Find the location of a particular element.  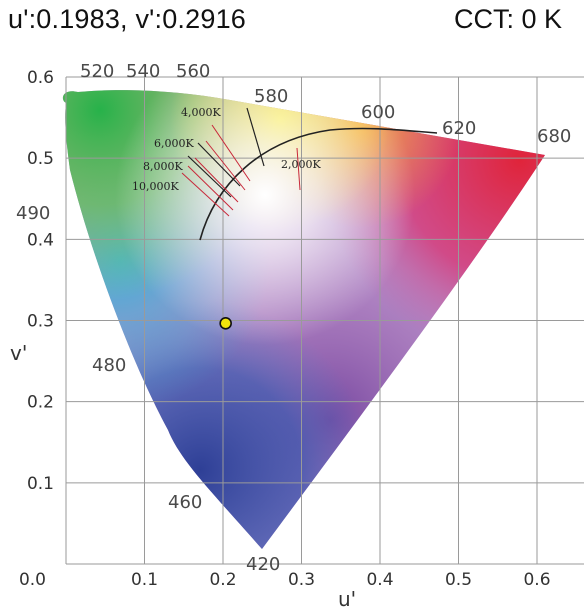

y-tick-label: 0.2 is located at coordinates (40, 403).